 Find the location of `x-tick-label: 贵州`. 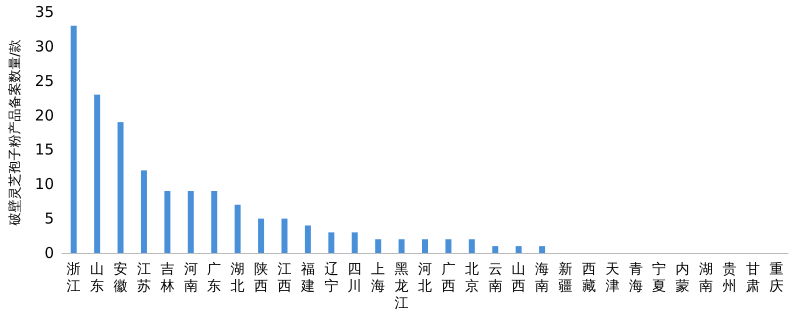

x-tick-label: 贵州 is located at coordinates (729, 278).